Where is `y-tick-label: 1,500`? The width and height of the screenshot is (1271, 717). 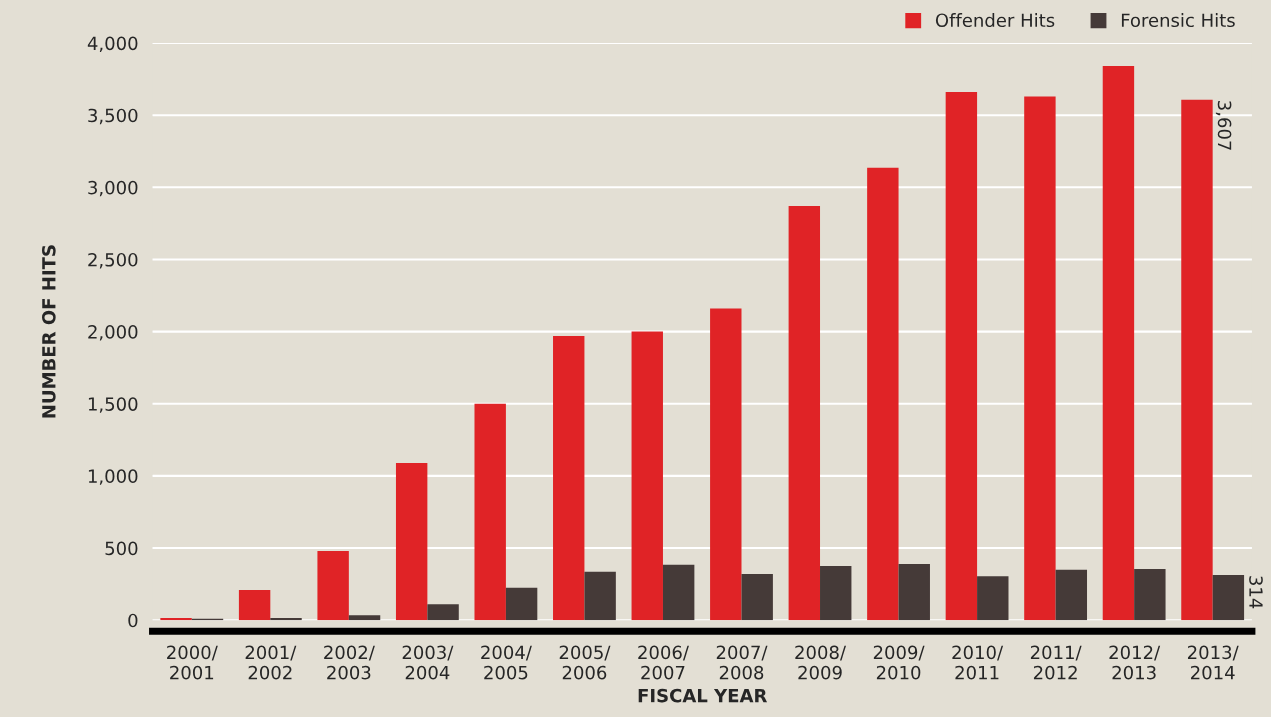
y-tick-label: 1,500 is located at coordinates (113, 405).